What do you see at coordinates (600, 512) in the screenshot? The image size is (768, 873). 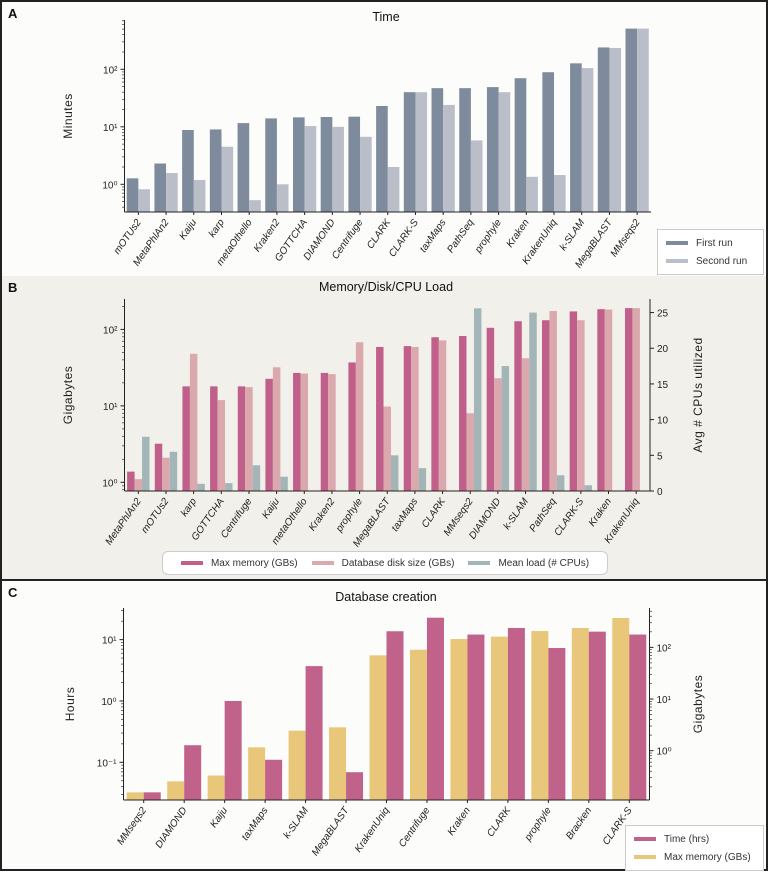 I see `x-tick-label: Kraken` at bounding box center [600, 512].